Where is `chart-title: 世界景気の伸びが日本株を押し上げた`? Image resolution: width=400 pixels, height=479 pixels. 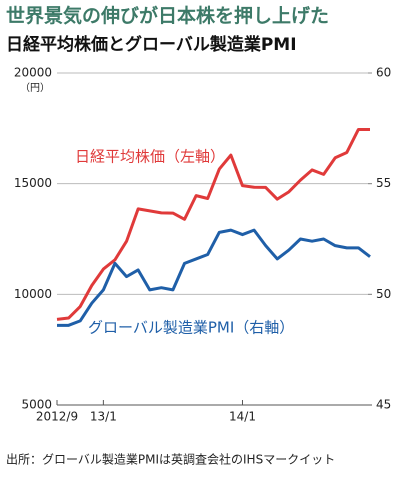 chart-title: 世界景気の伸びが日本株を押し上げた is located at coordinates (167, 15).